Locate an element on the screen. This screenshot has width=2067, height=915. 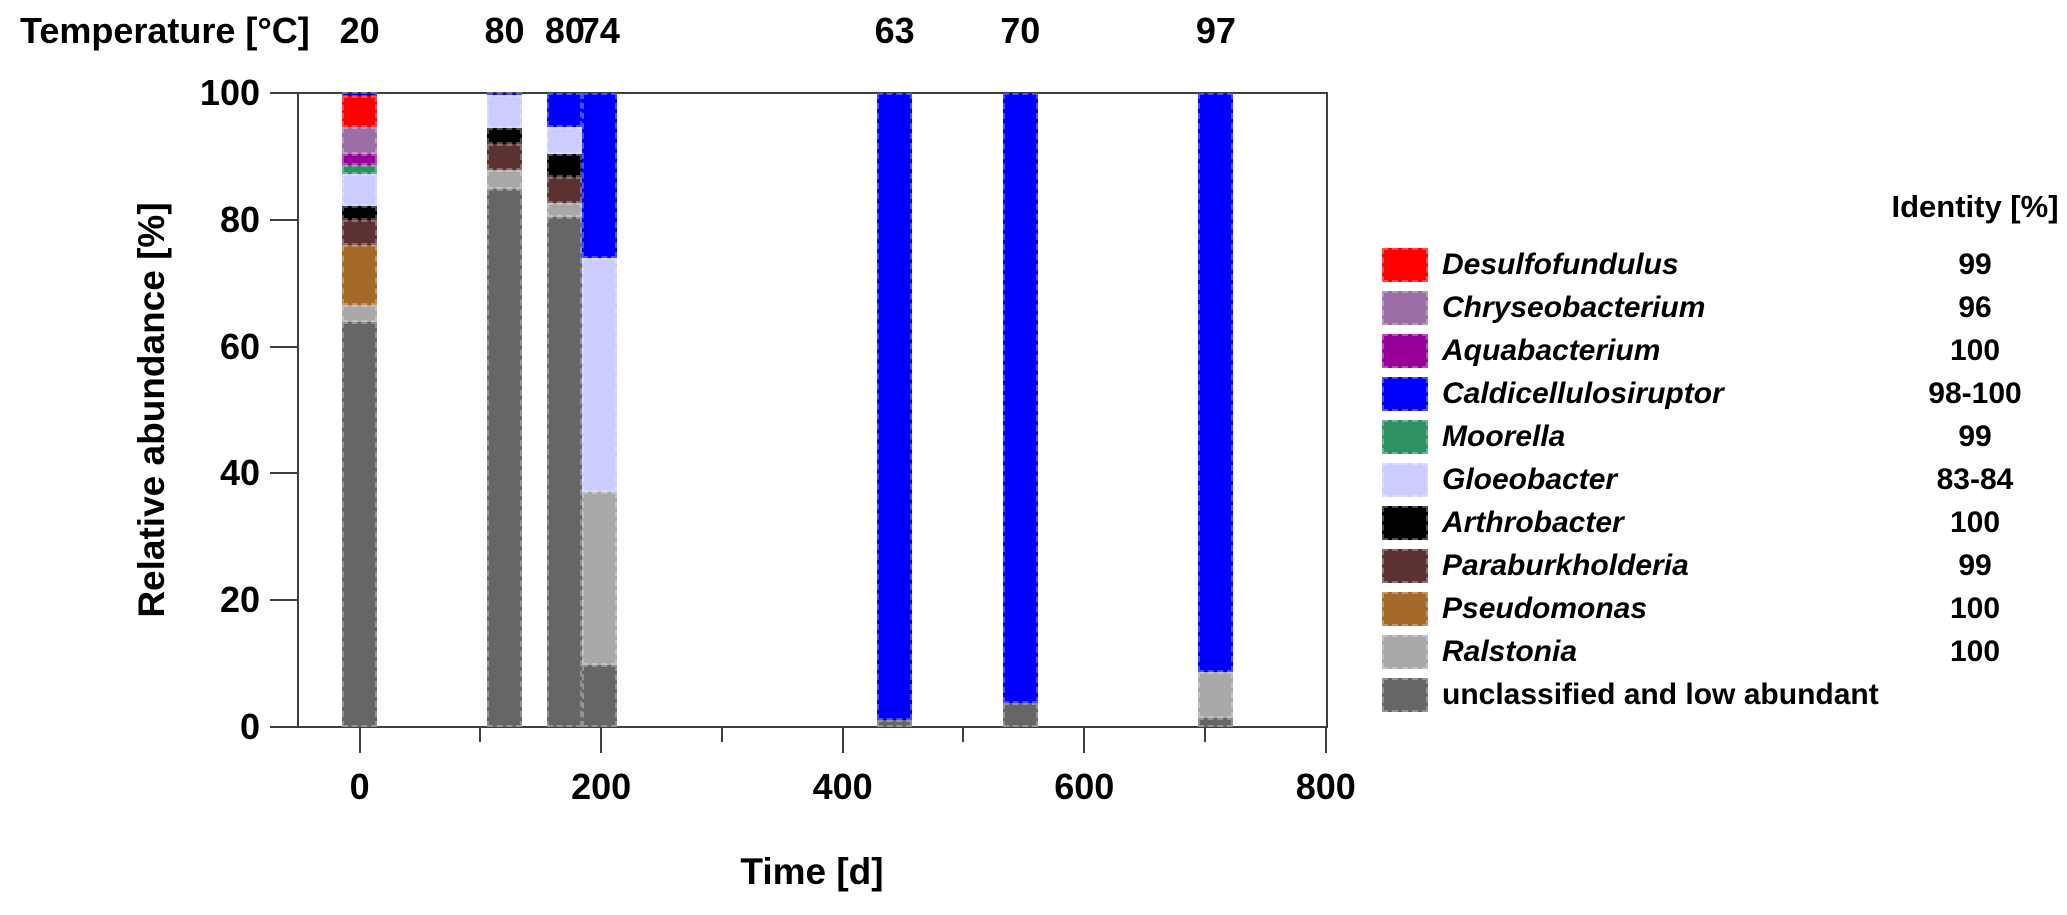
bar-segment-moorella is located at coordinates (360, 169).